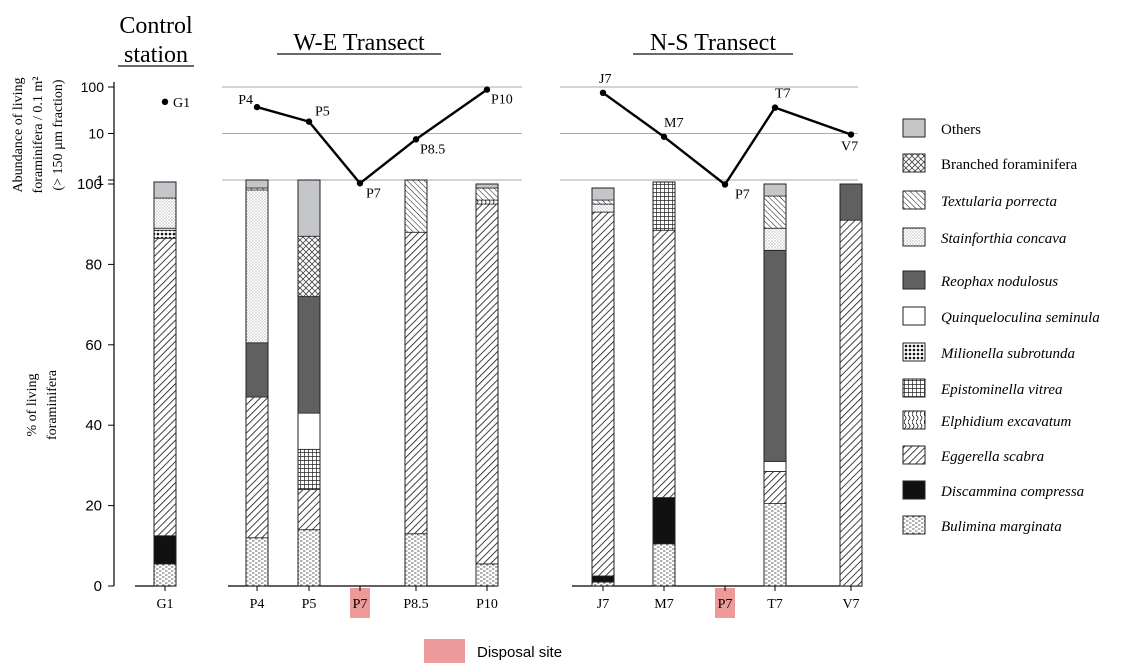 This screenshot has height=664, width=1140. What do you see at coordinates (93, 345) in the screenshot?
I see `percent-ytick-label-60: 60` at bounding box center [93, 345].